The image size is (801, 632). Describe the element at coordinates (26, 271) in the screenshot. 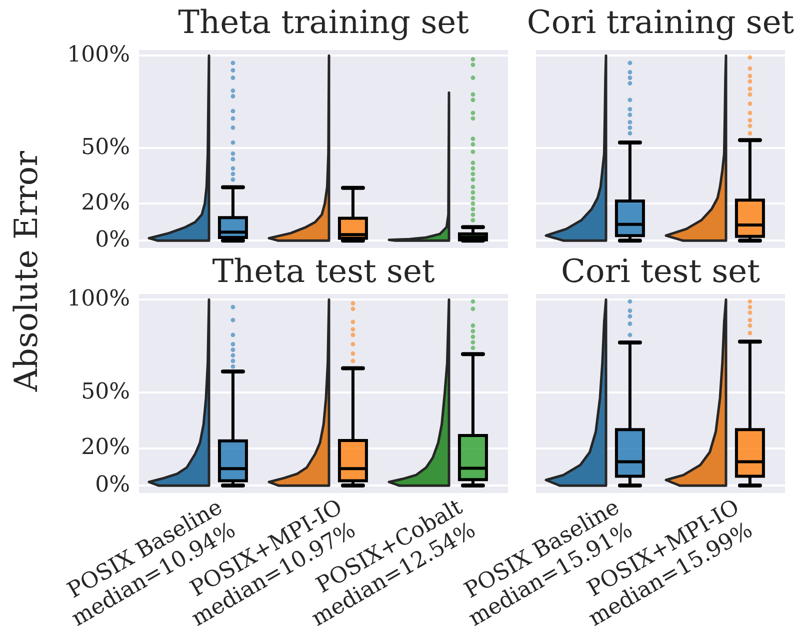

I see `y-axis-title: Absolute Error` at that location.